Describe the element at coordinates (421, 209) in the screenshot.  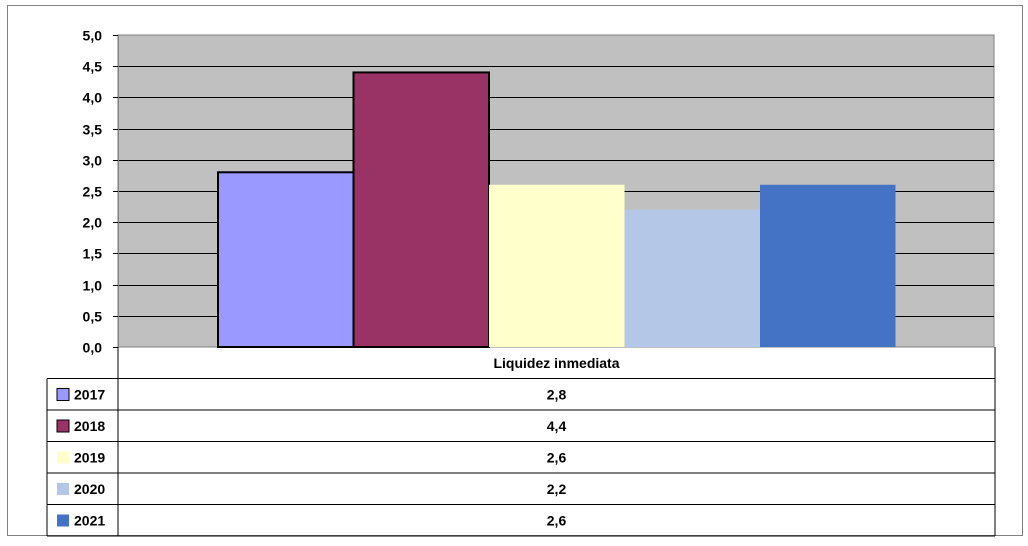
I see `bar-2018` at that location.